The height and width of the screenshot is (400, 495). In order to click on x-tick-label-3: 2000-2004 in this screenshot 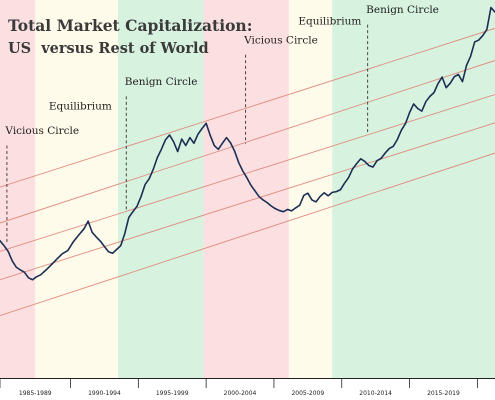, I will do `click(240, 393)`.